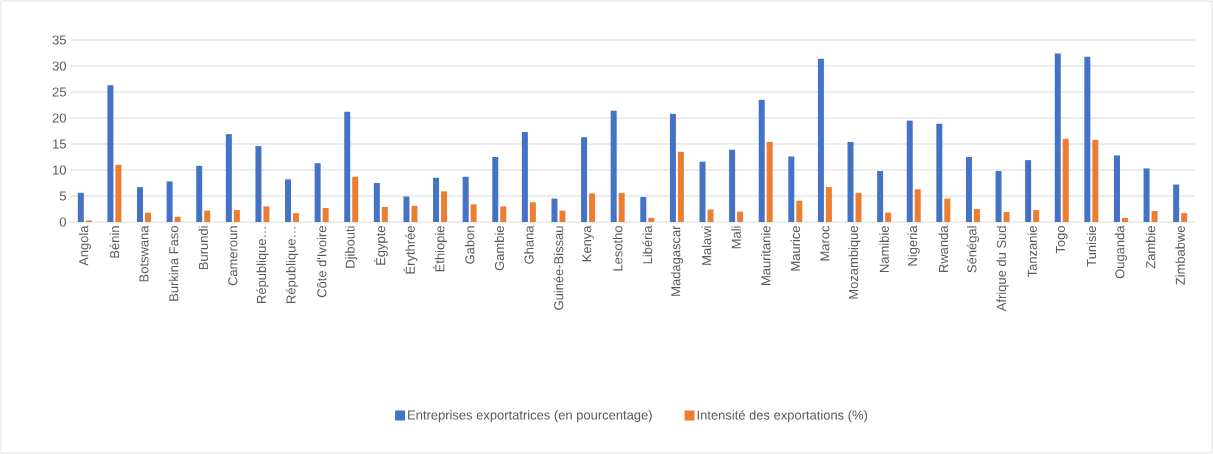  Describe the element at coordinates (59, 66) in the screenshot. I see `y-tick-label: 30` at that location.